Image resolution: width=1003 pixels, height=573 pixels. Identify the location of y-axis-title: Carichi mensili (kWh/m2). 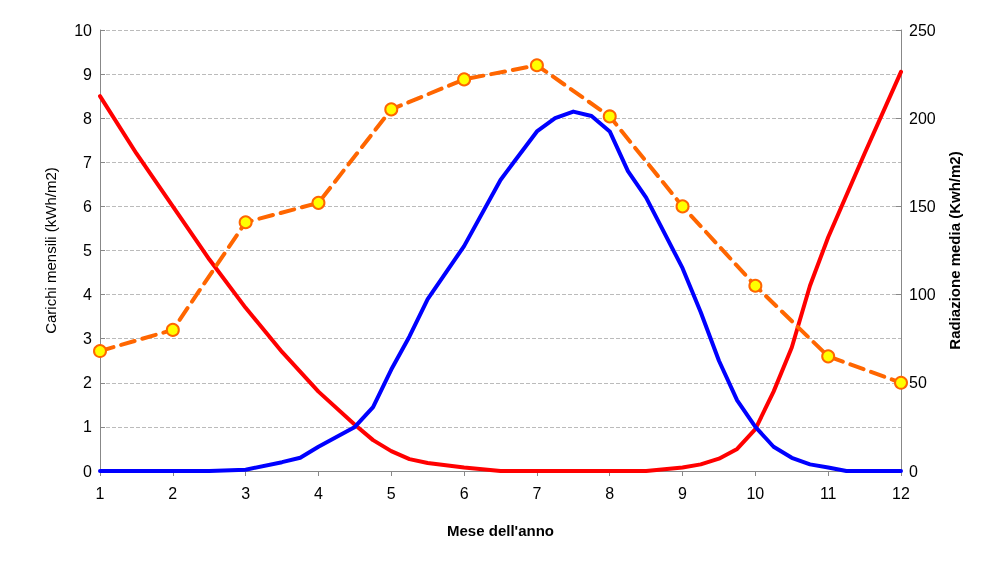
(50, 250).